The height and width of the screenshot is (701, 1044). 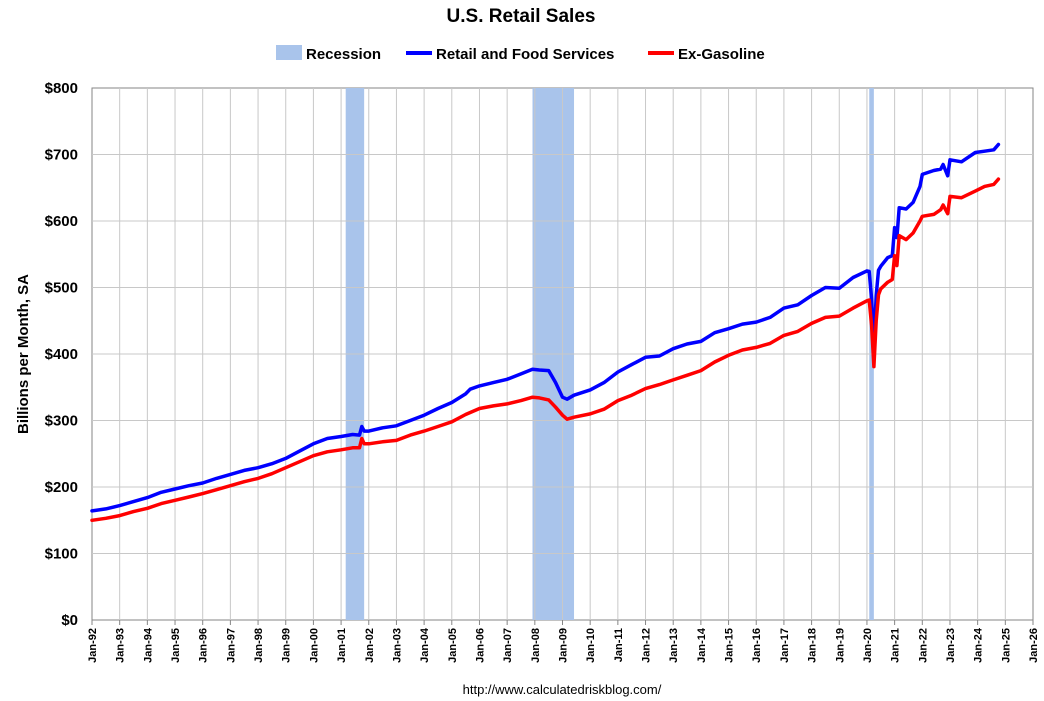 I want to click on x-tick-label: Jan-05, so click(x=453, y=645).